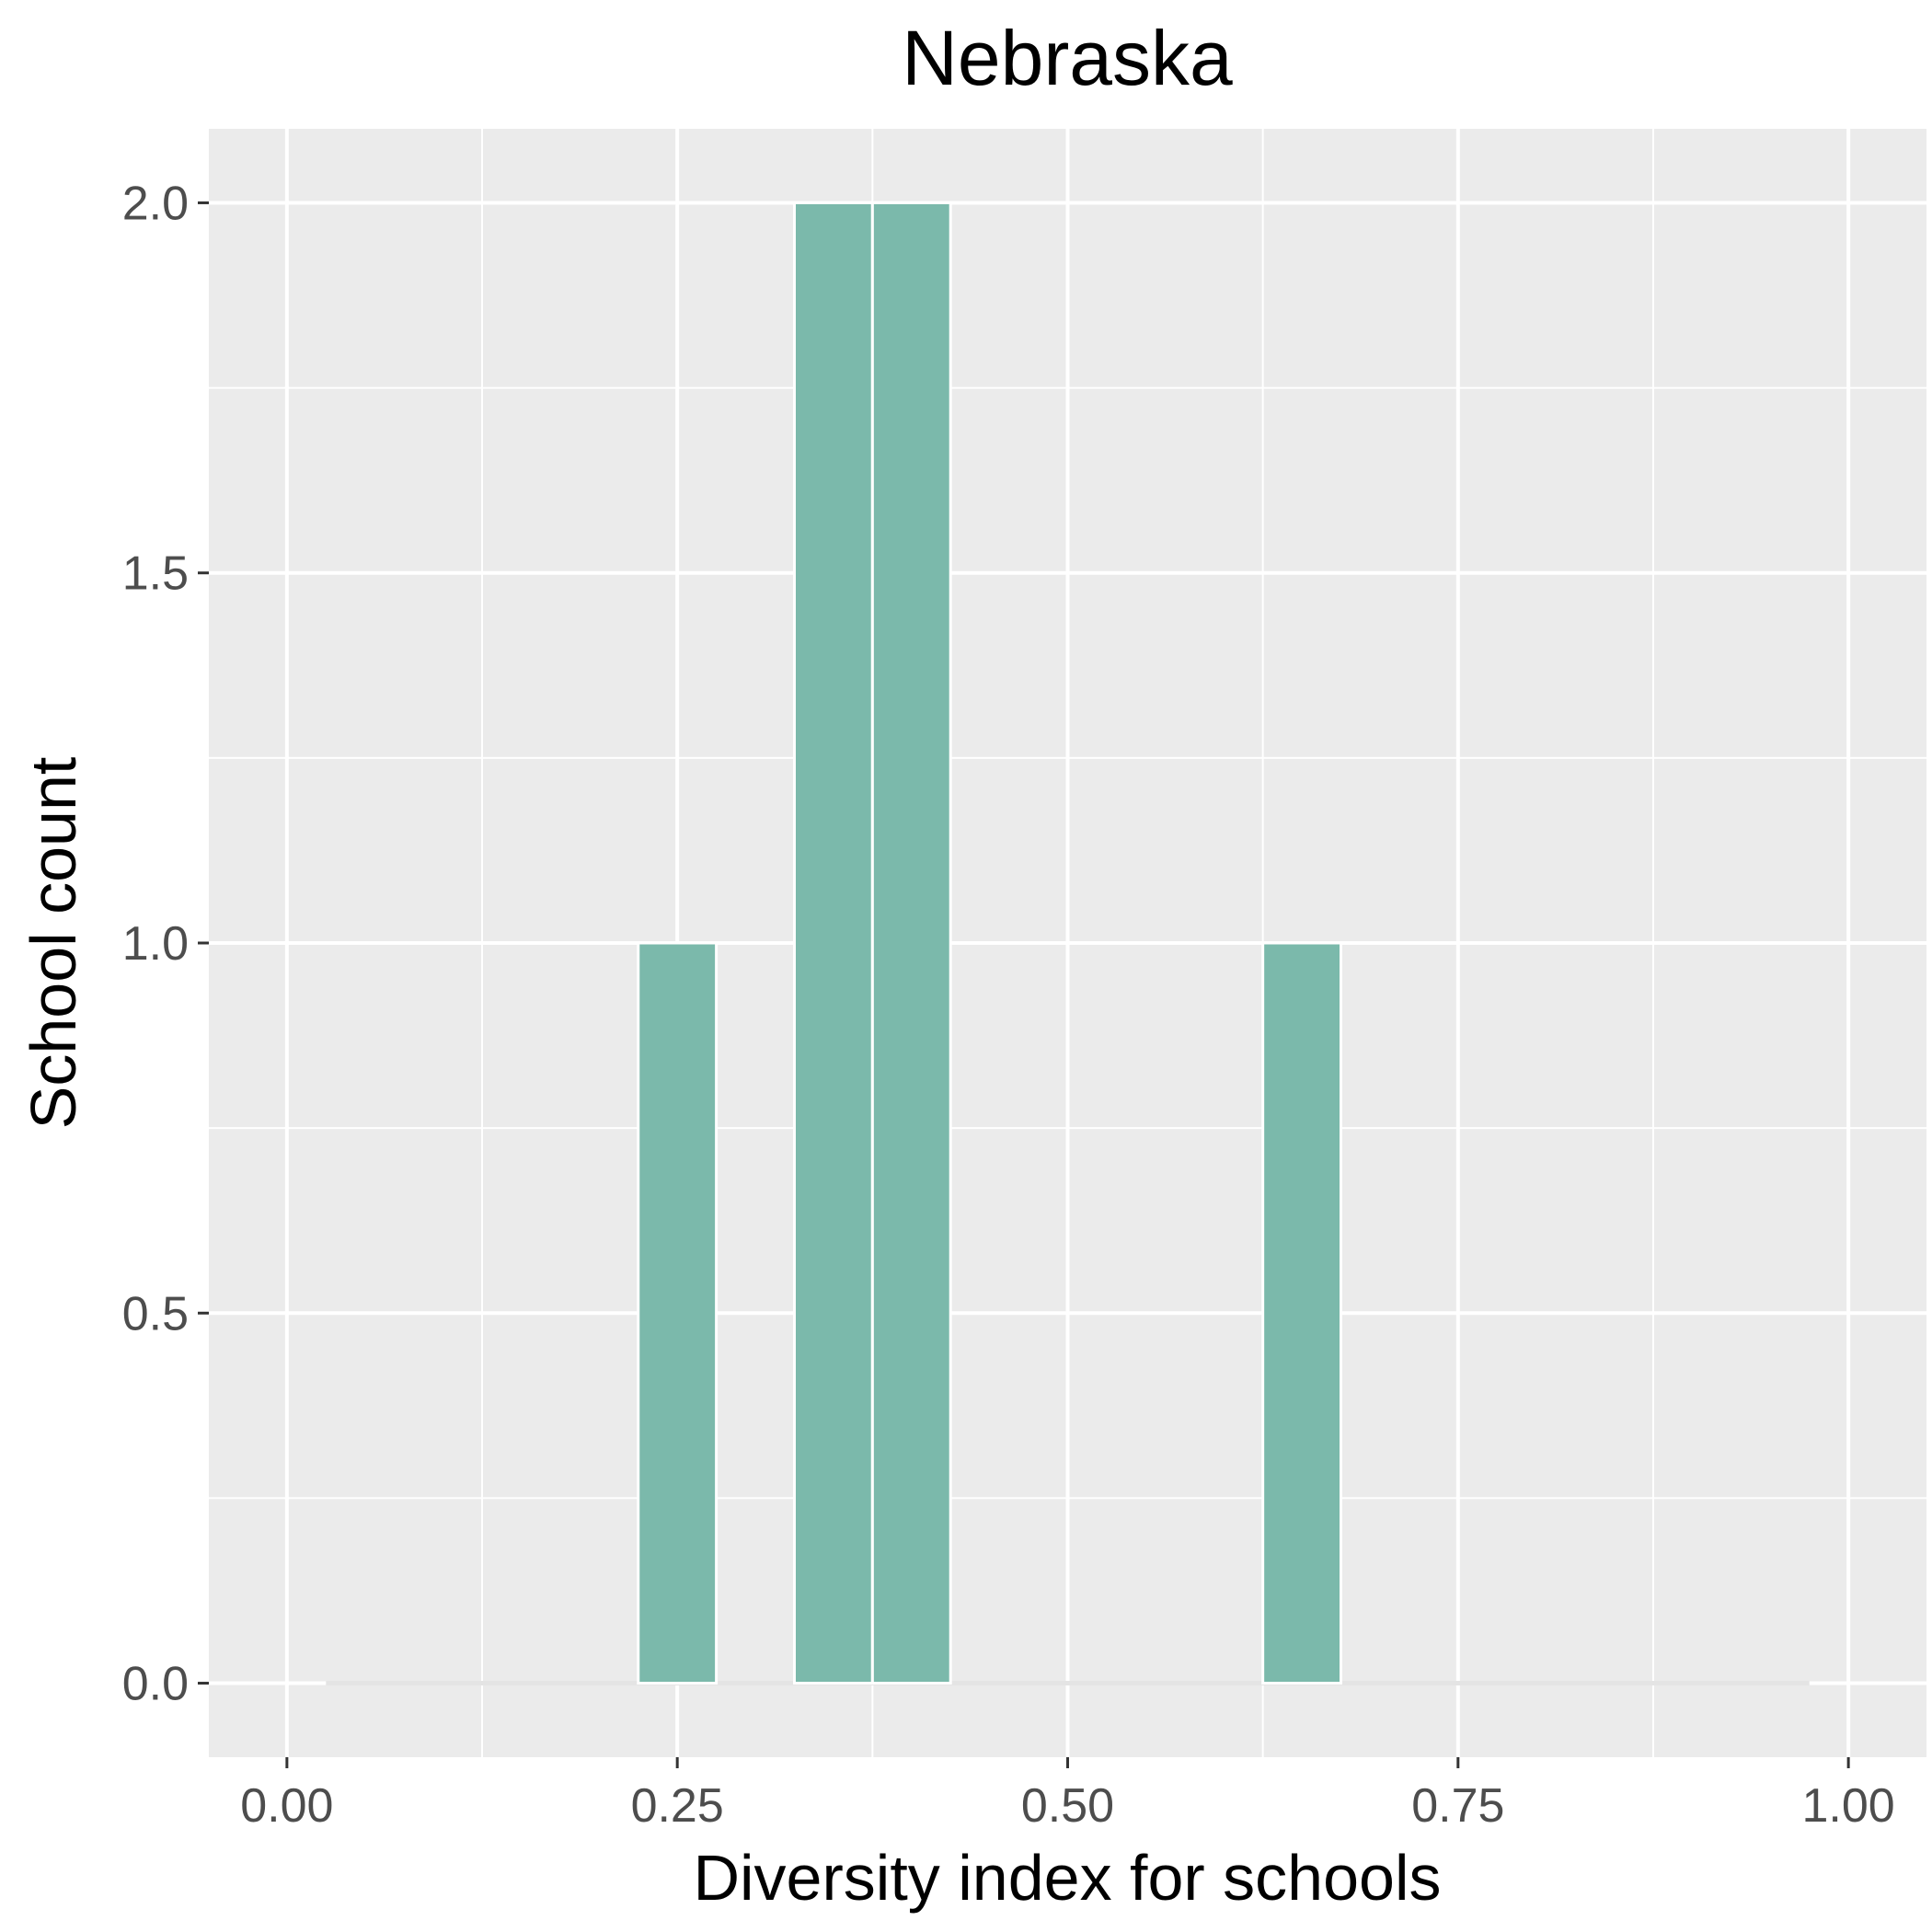 This screenshot has width=1932, height=1932. I want to click on x-tick-label: 0.25, so click(677, 1806).